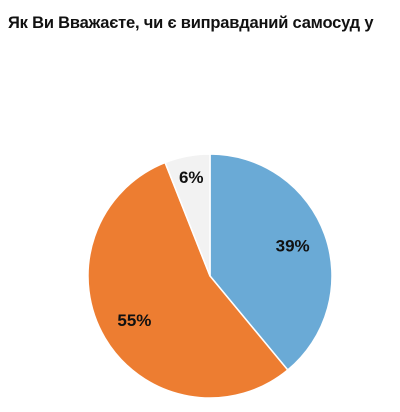 Image resolution: width=400 pixels, height=412 pixels. What do you see at coordinates (134, 320) in the screenshot?
I see `pie-slice-label-1: 55%` at bounding box center [134, 320].